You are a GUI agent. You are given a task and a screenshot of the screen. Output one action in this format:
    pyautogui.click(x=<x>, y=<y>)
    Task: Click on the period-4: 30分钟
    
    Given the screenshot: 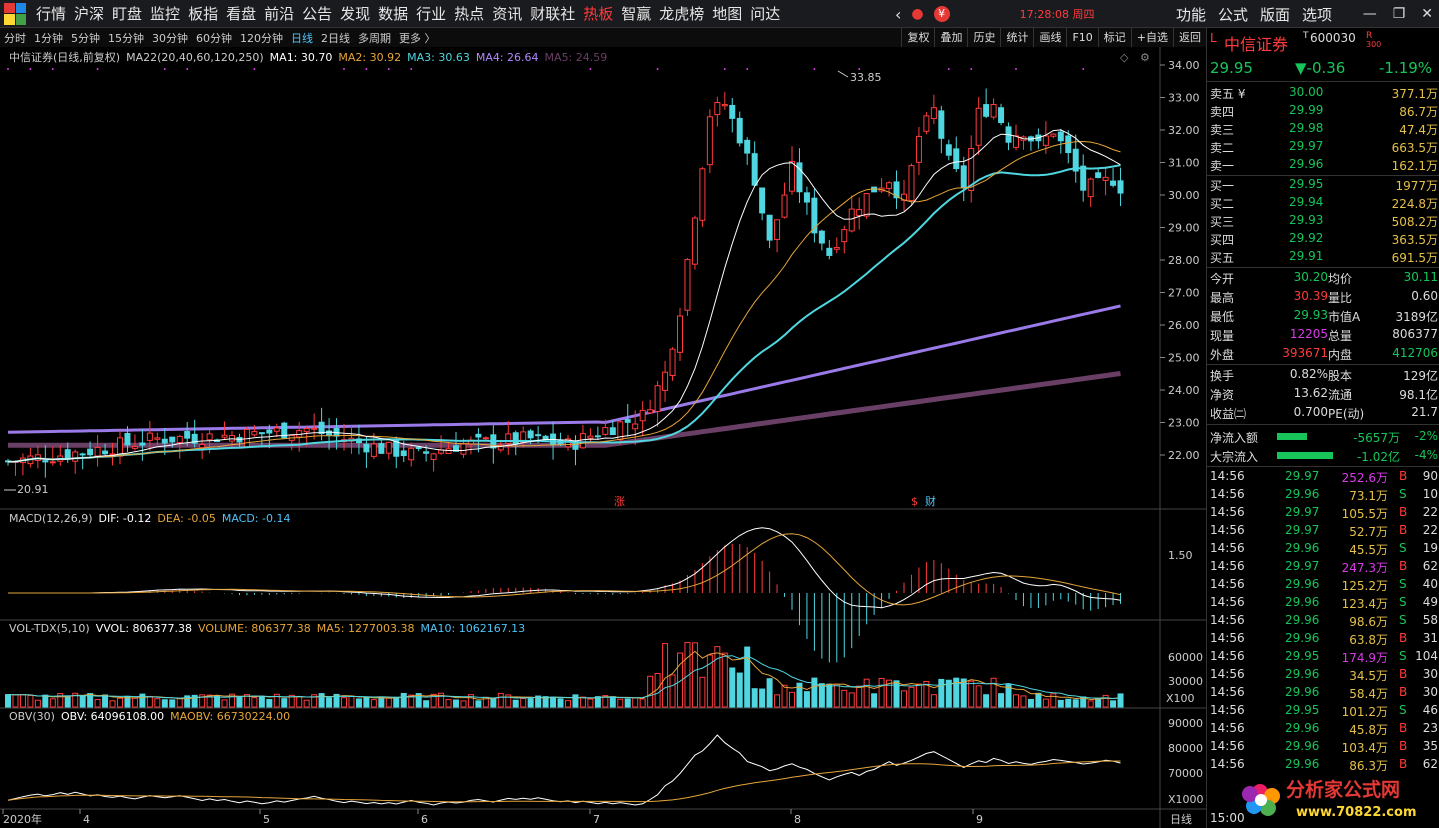 What is the action you would take?
    pyautogui.click(x=170, y=38)
    